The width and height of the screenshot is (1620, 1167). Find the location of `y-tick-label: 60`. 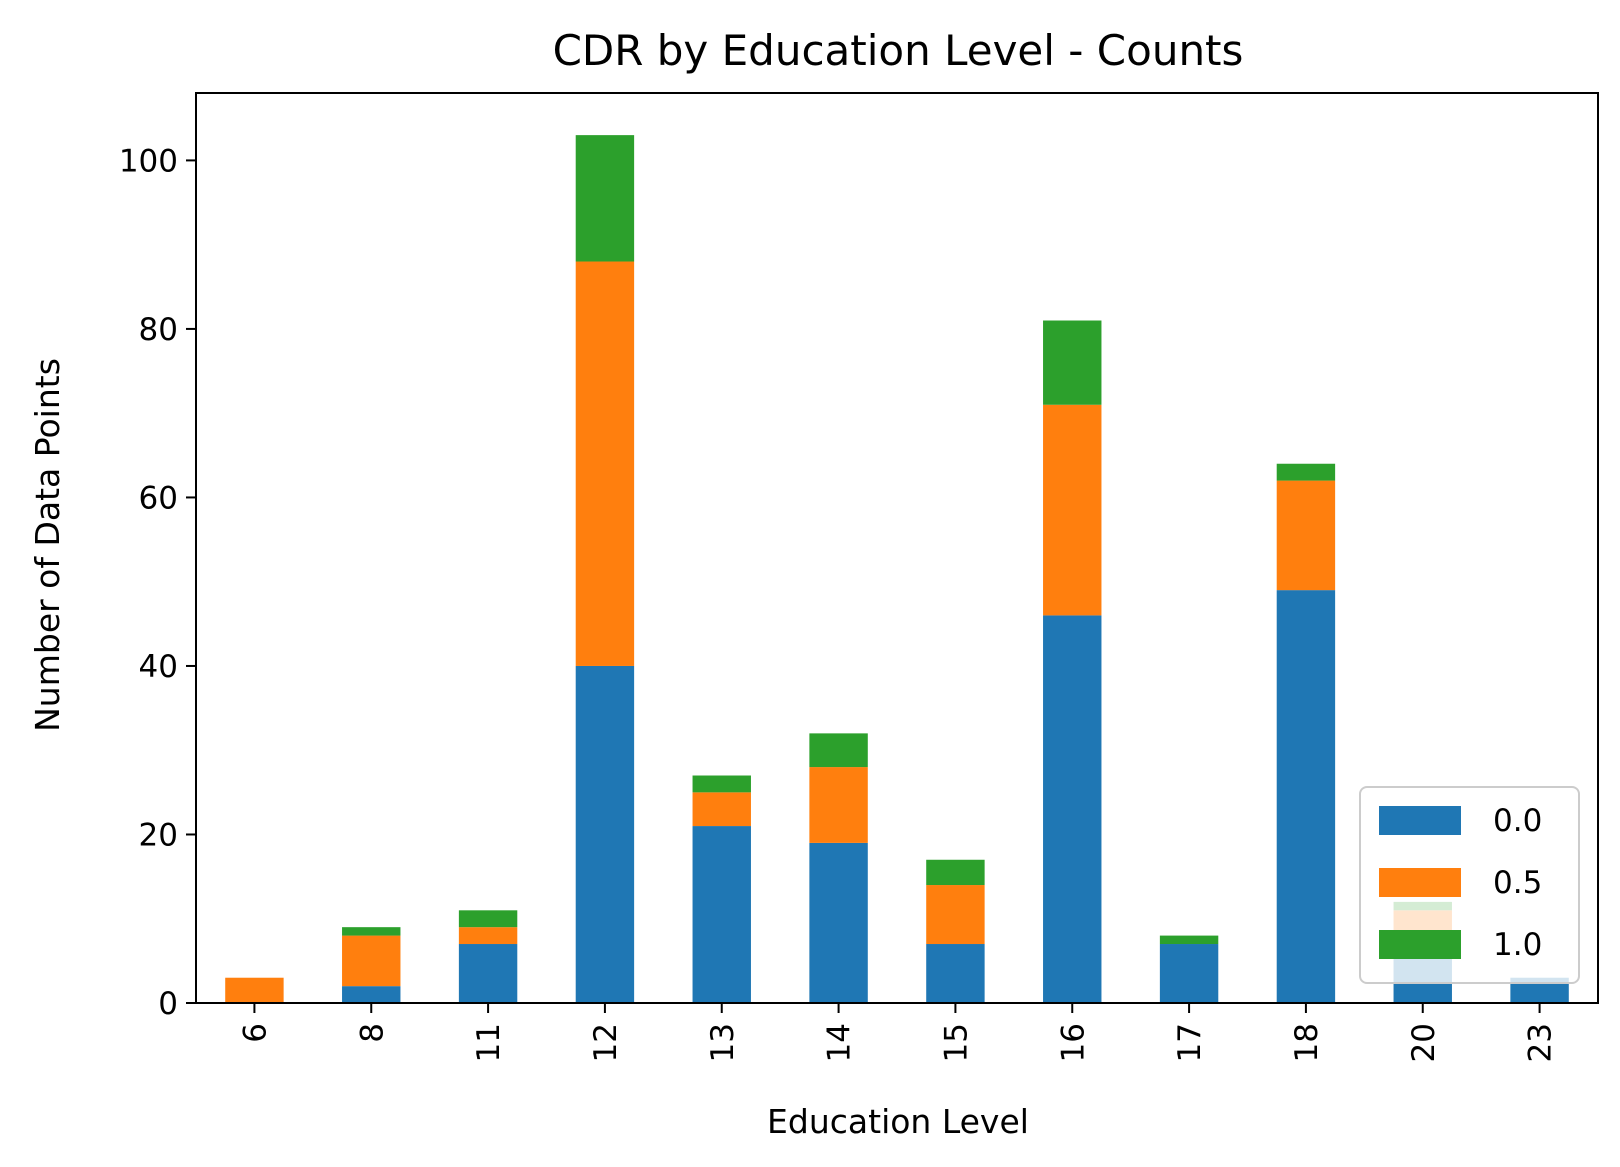

y-tick-label: 60 is located at coordinates (158, 498).